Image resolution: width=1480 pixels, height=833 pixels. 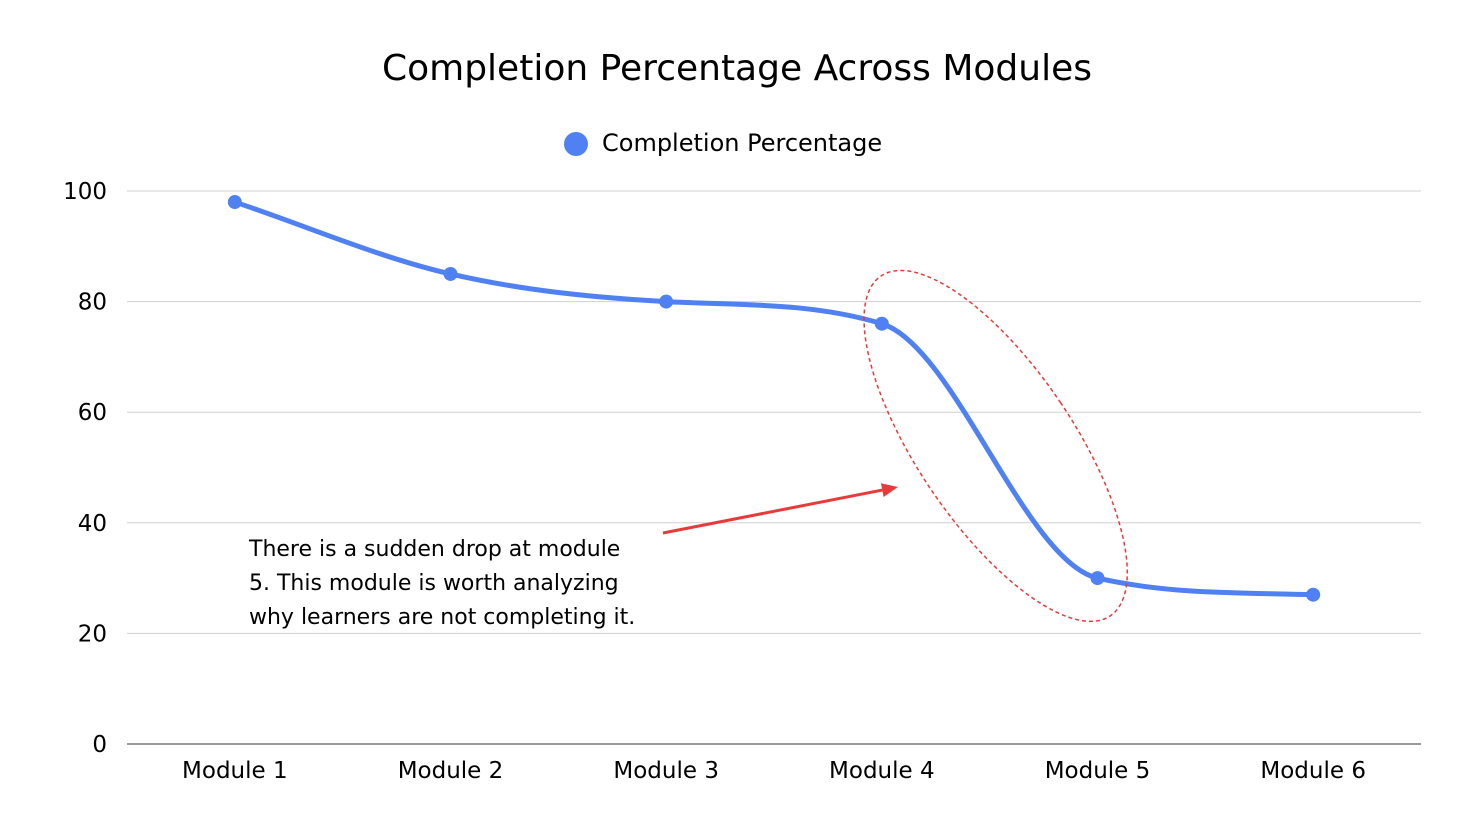 What do you see at coordinates (92, 303) in the screenshot?
I see `y-tick-label: 80` at bounding box center [92, 303].